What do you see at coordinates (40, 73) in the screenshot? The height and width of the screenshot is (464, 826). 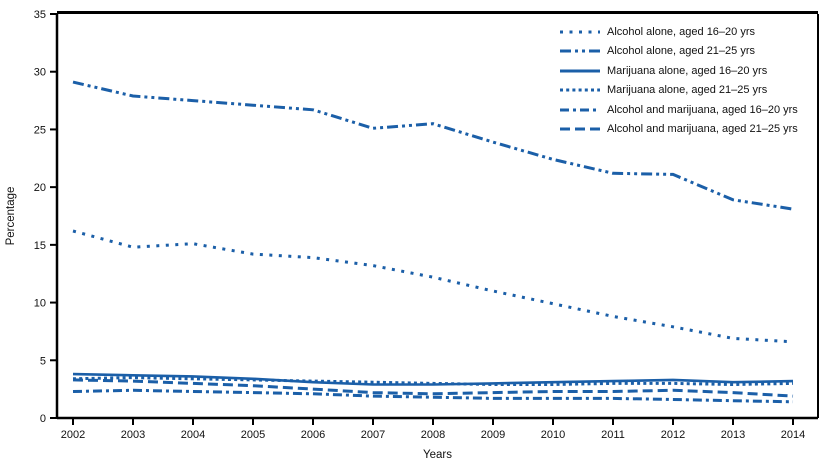 I see `y-tick-label: 30` at bounding box center [40, 73].